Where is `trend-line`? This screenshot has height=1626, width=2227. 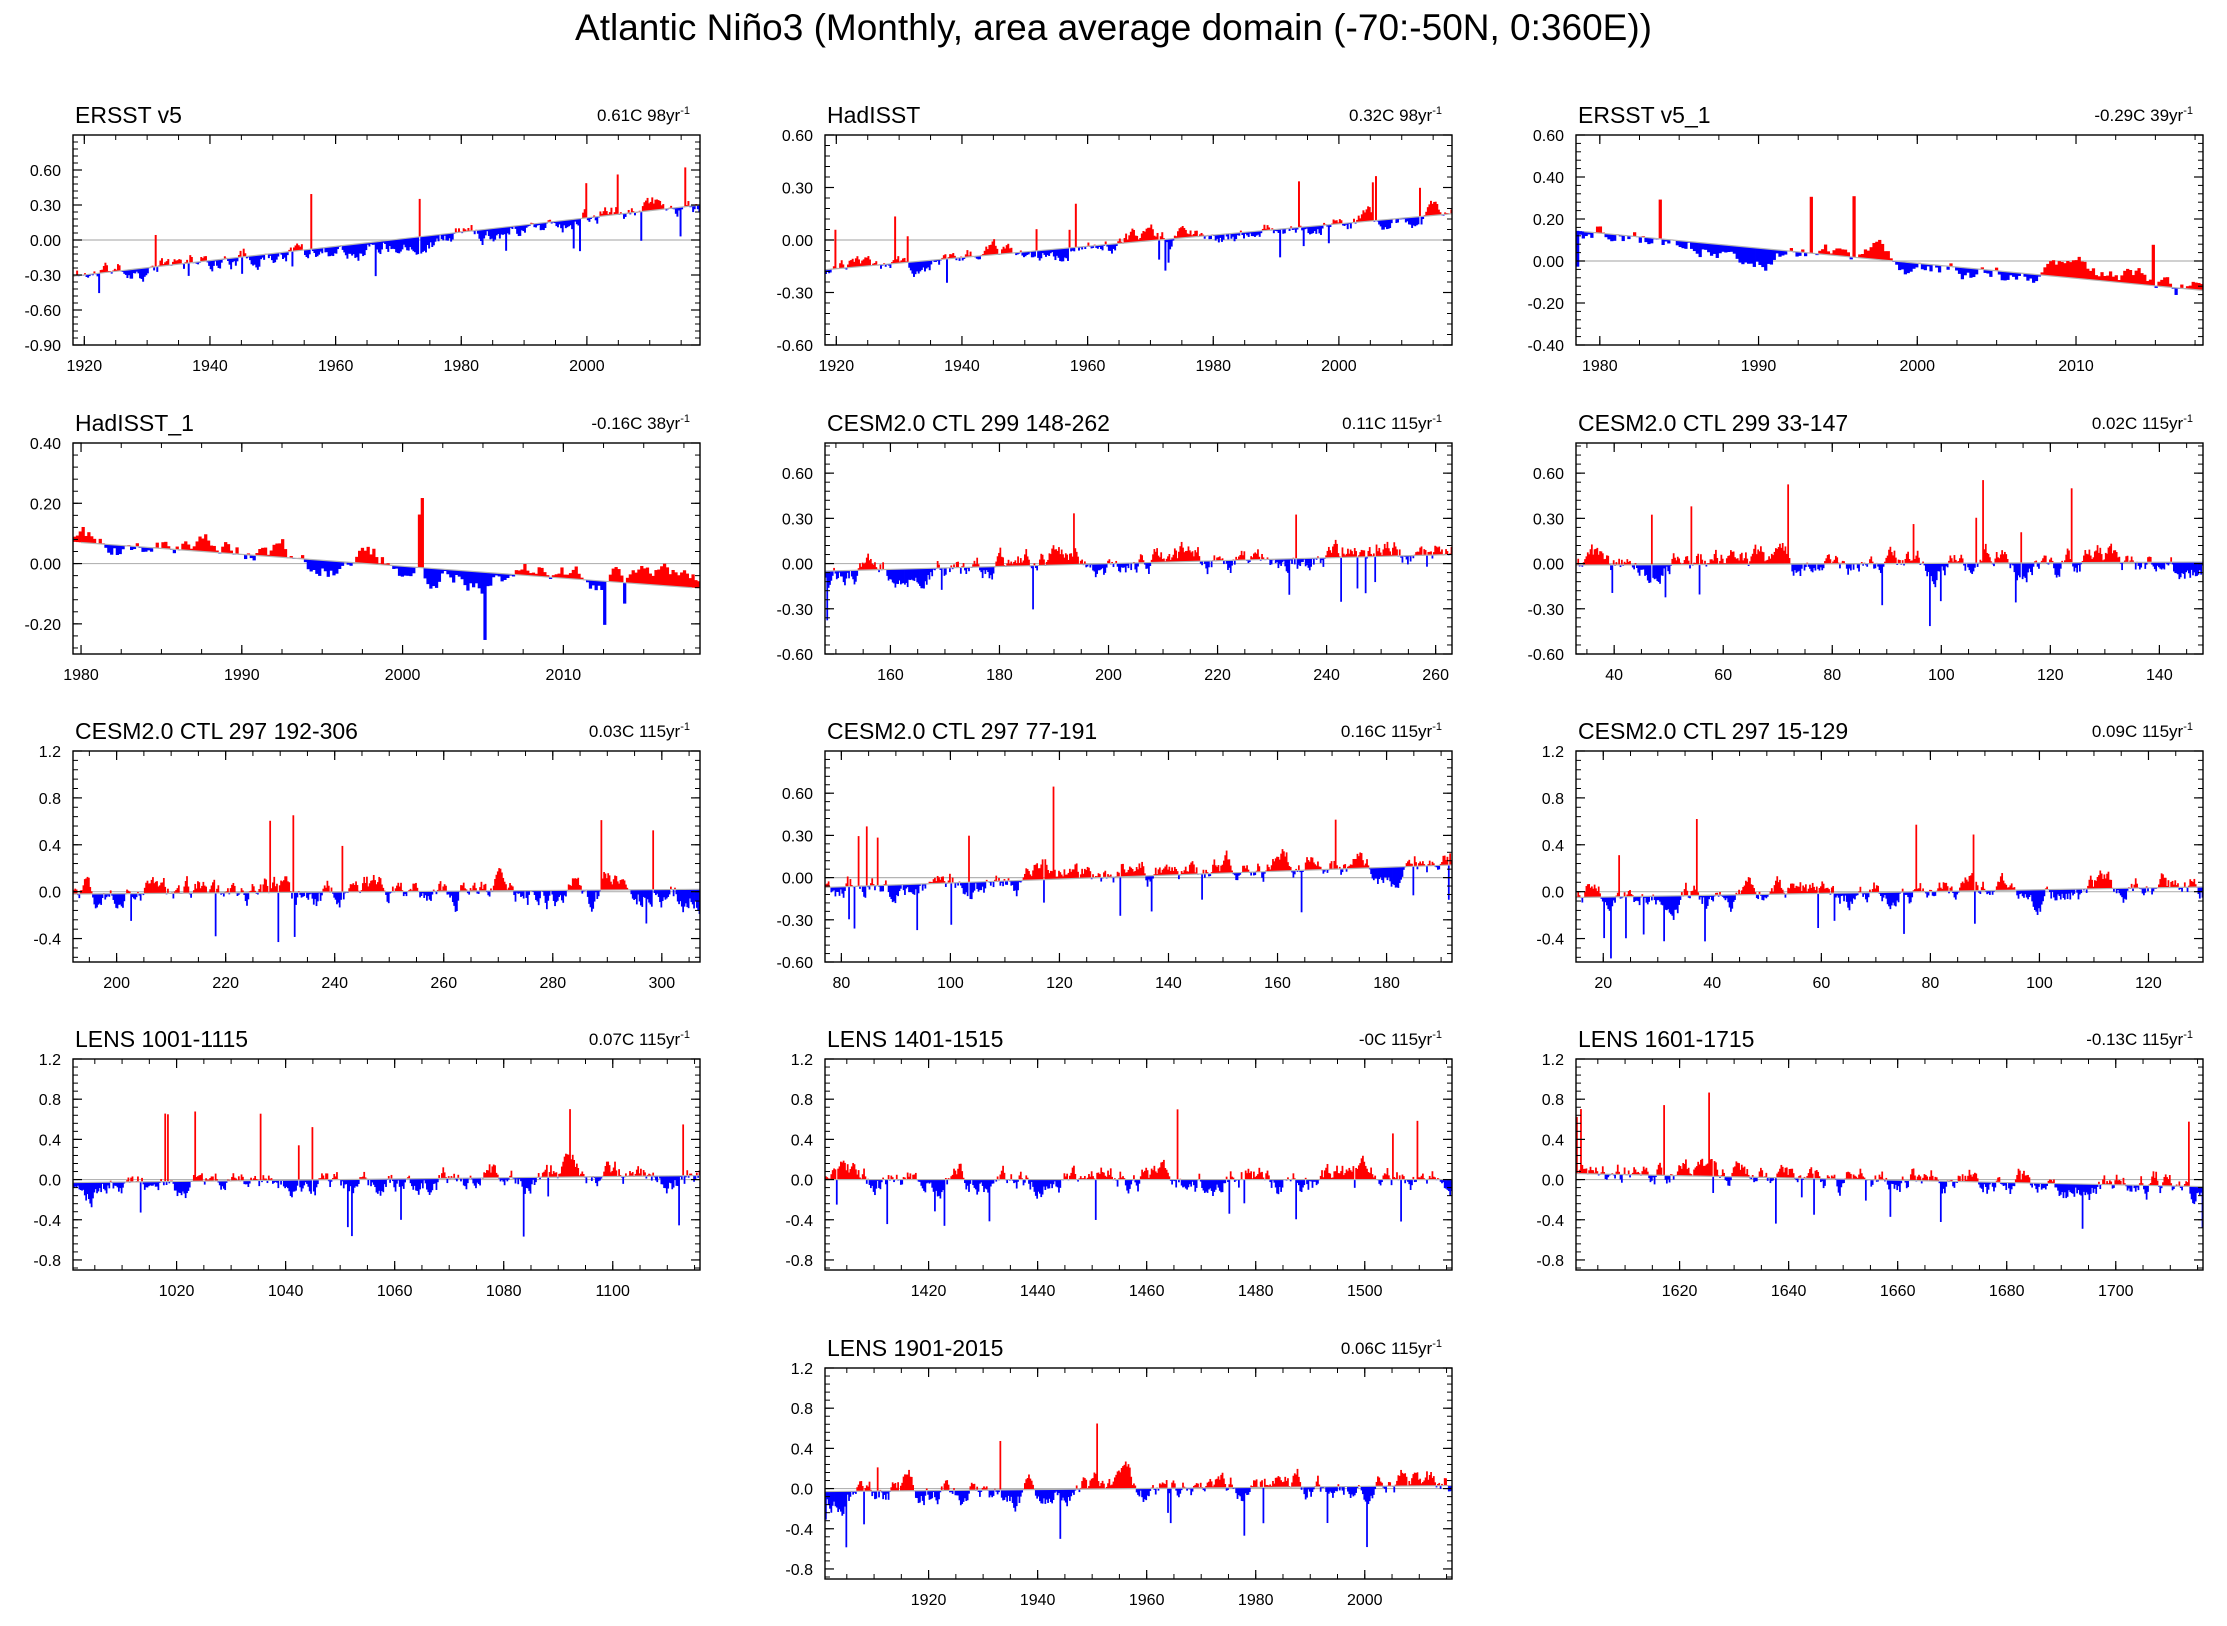 trend-line is located at coordinates (386, 891).